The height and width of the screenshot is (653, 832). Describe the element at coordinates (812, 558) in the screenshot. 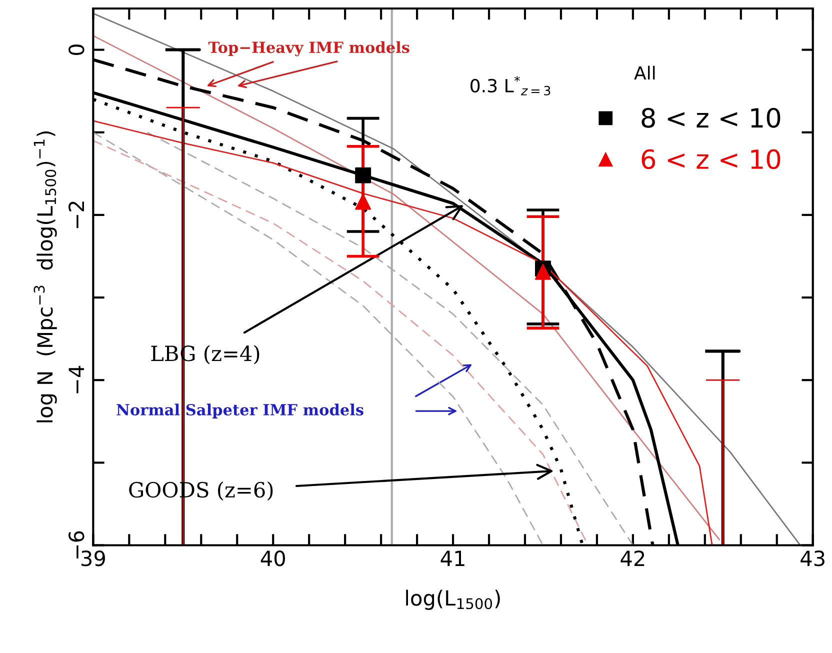

I see `x-tick-label: 43` at that location.